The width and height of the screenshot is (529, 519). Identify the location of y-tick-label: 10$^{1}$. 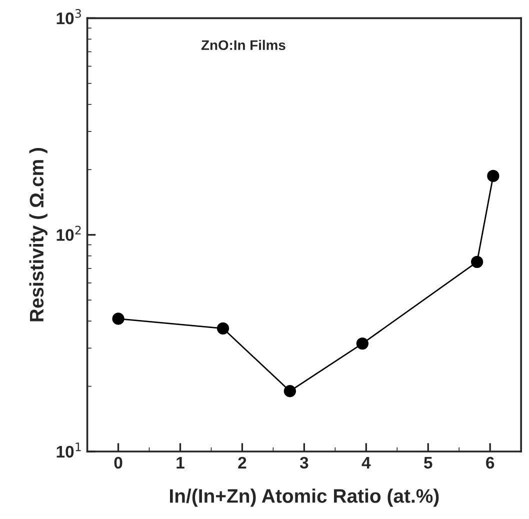
(68, 450).